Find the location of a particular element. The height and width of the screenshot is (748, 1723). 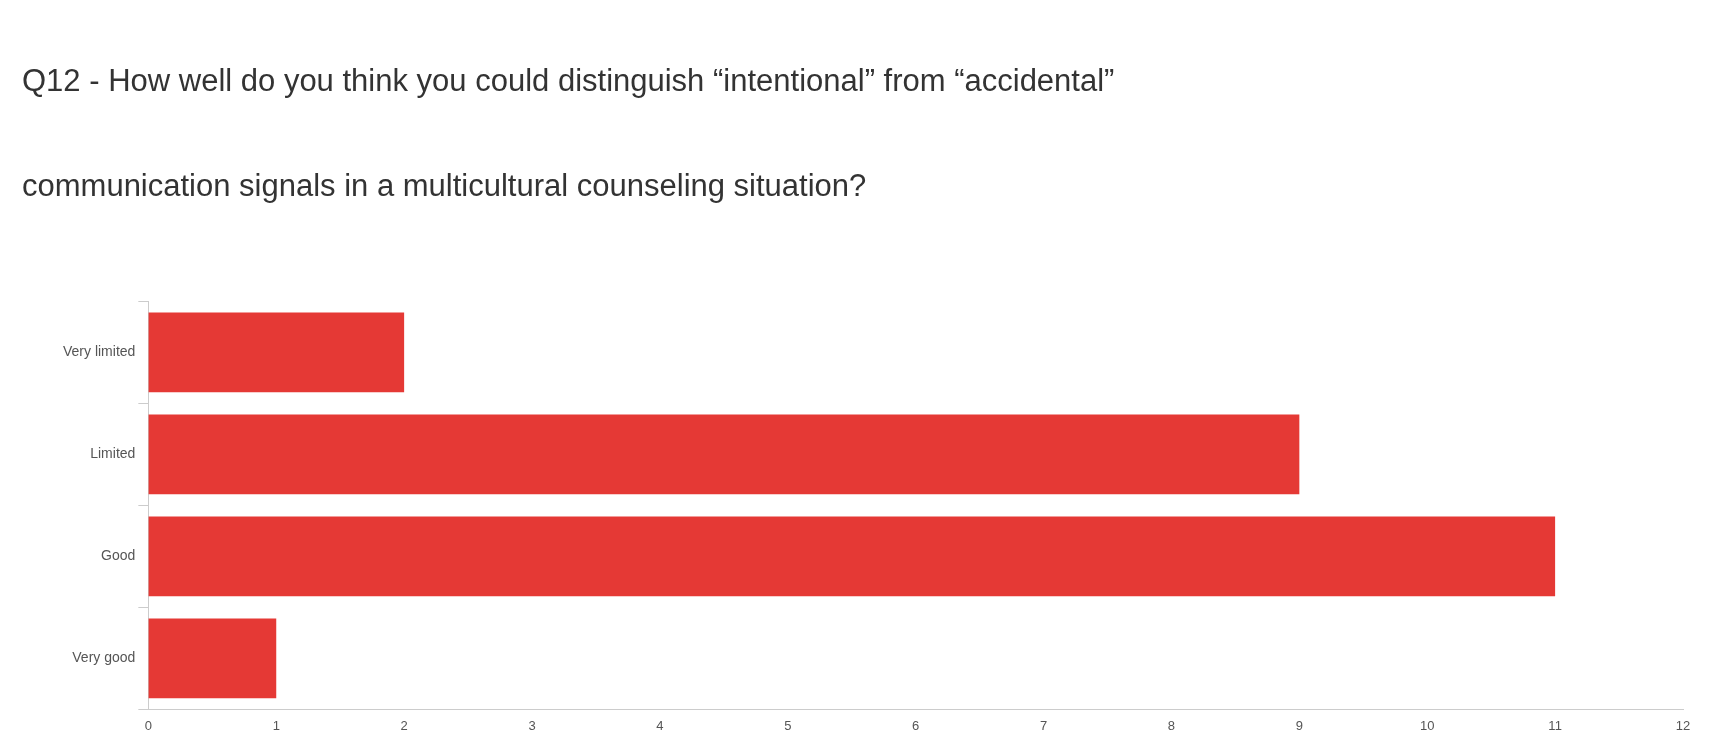

x-tick-label: 7 is located at coordinates (1043, 725).